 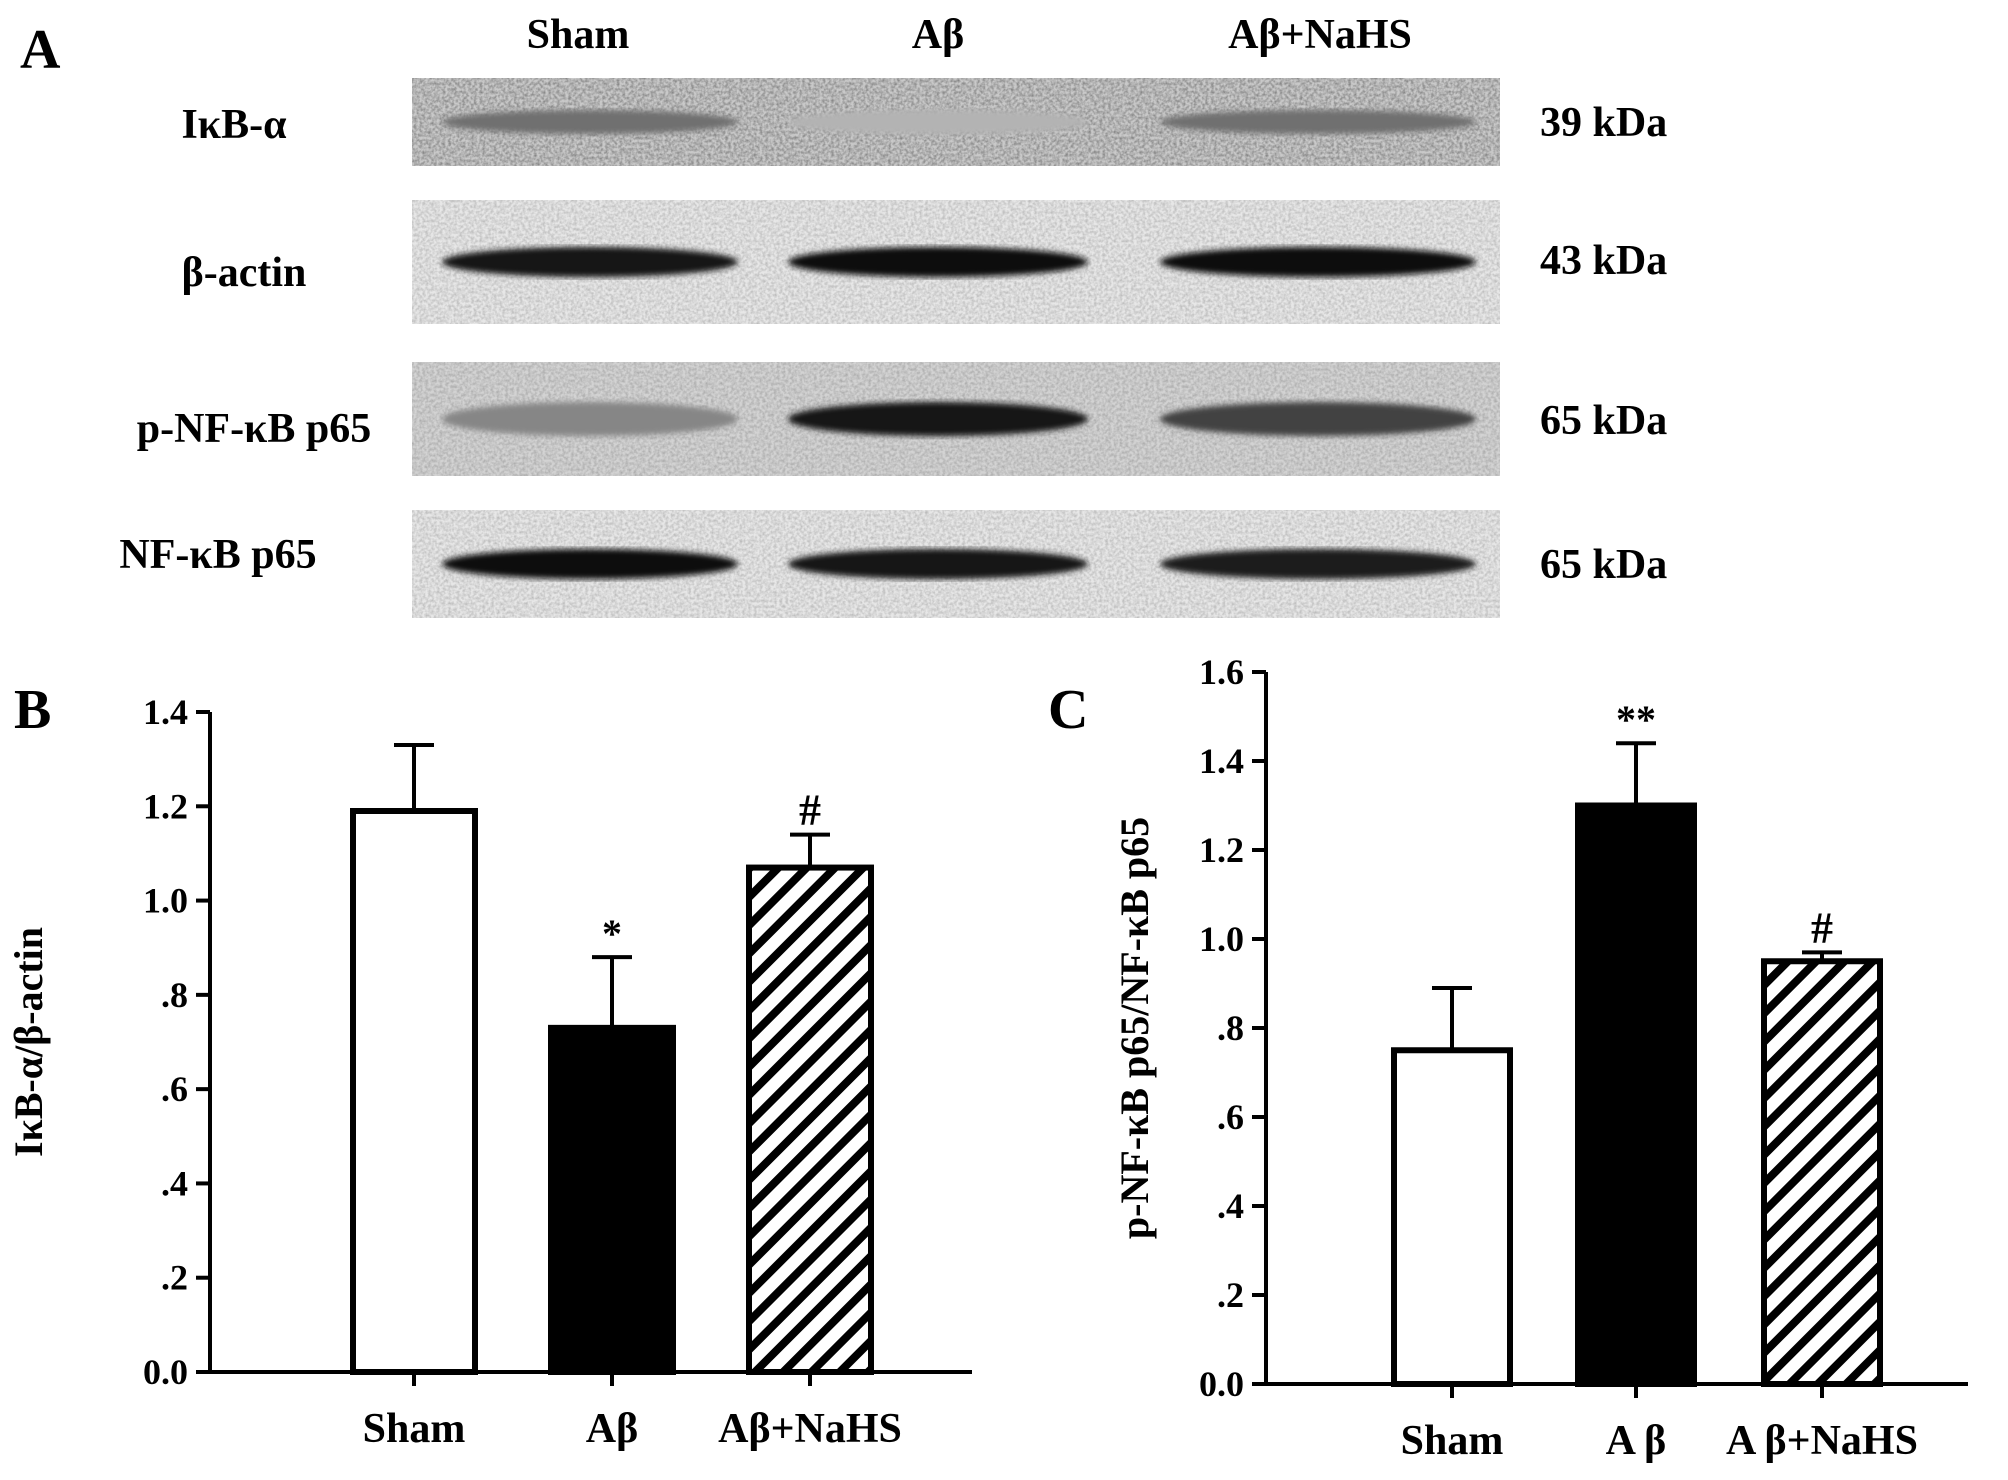 What do you see at coordinates (1636, 1441) in the screenshot?
I see `x-tick-label: A β` at bounding box center [1636, 1441].